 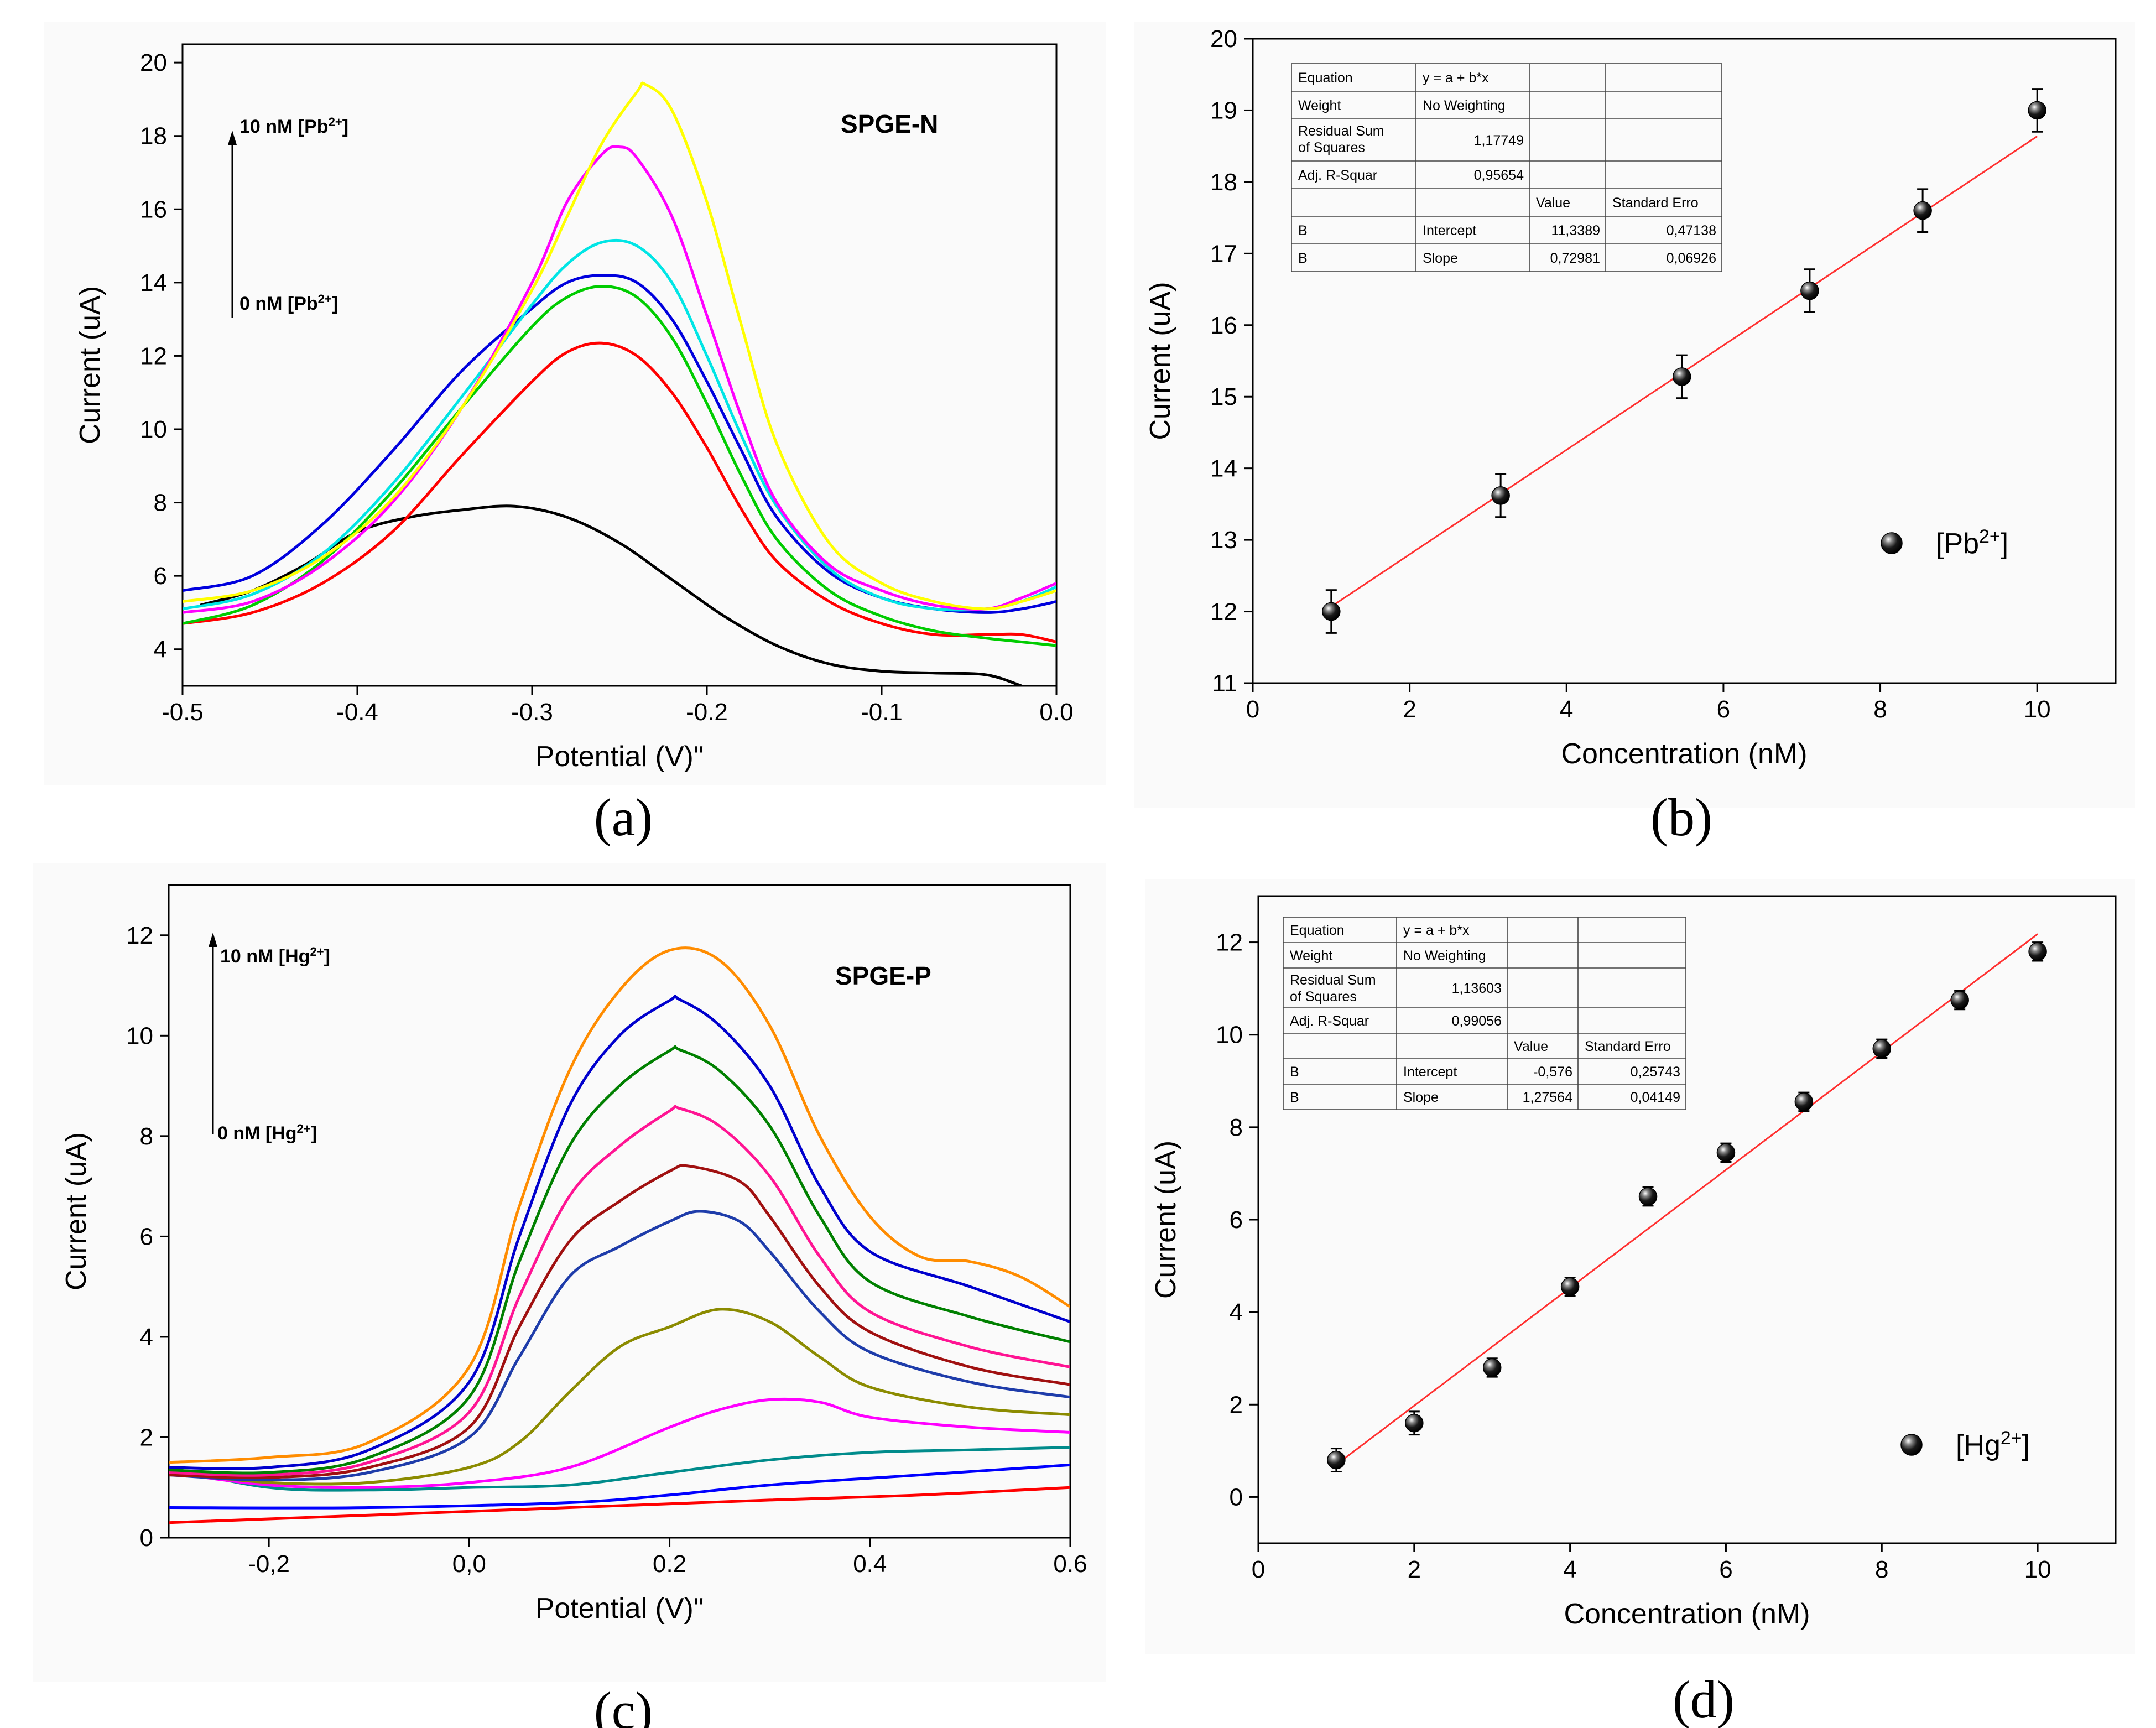 What do you see at coordinates (294, 127) in the screenshot?
I see `arrow-top-label: 10 nM [Pb2+]` at bounding box center [294, 127].